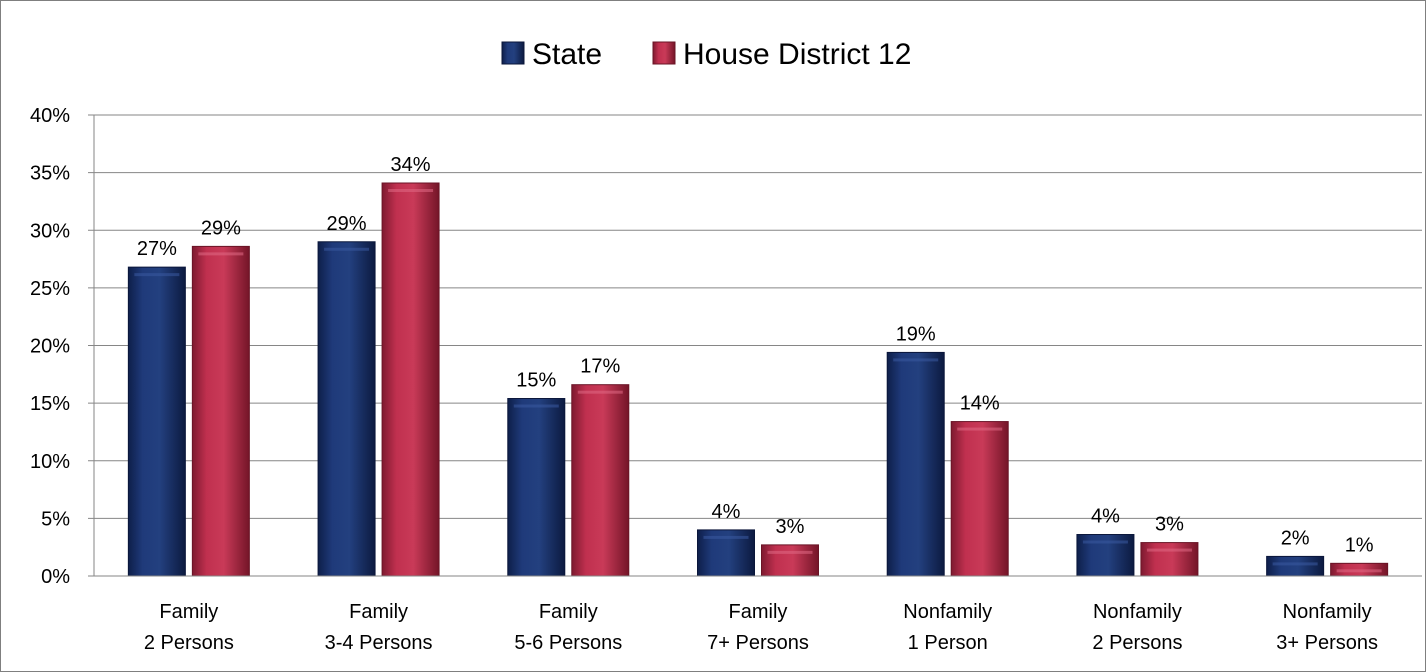  What do you see at coordinates (600, 367) in the screenshot?
I see `data-label: 17%` at bounding box center [600, 367].